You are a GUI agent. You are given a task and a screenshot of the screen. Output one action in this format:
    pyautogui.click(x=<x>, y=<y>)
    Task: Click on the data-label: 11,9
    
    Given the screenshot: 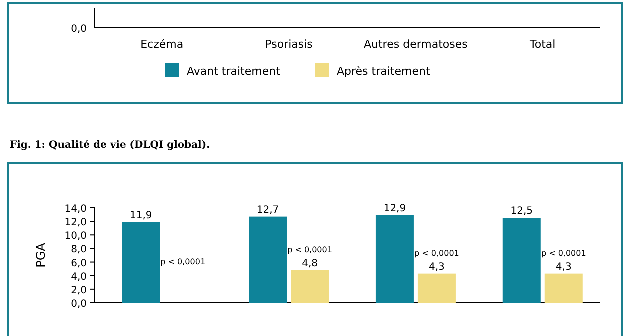 What is the action you would take?
    pyautogui.click(x=141, y=216)
    